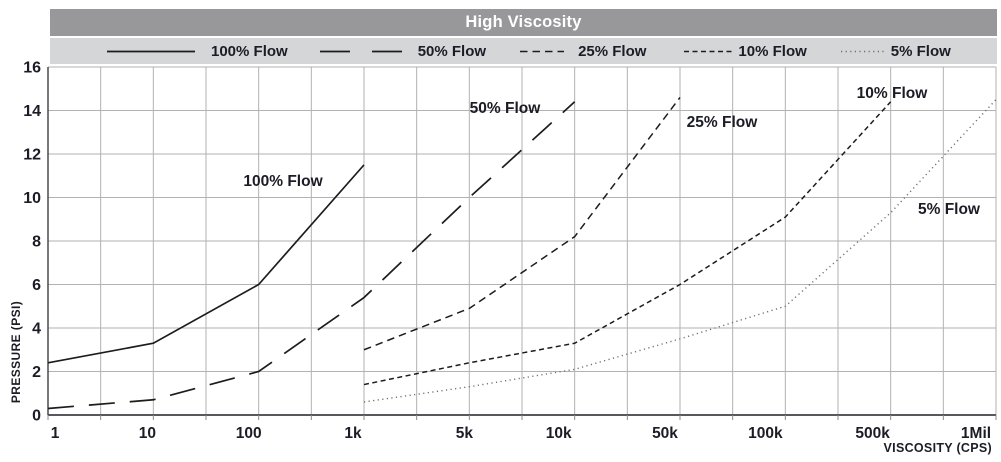 This screenshot has height=462, width=1001. I want to click on legend-item-100-flow: 100% Flow, so click(196, 51).